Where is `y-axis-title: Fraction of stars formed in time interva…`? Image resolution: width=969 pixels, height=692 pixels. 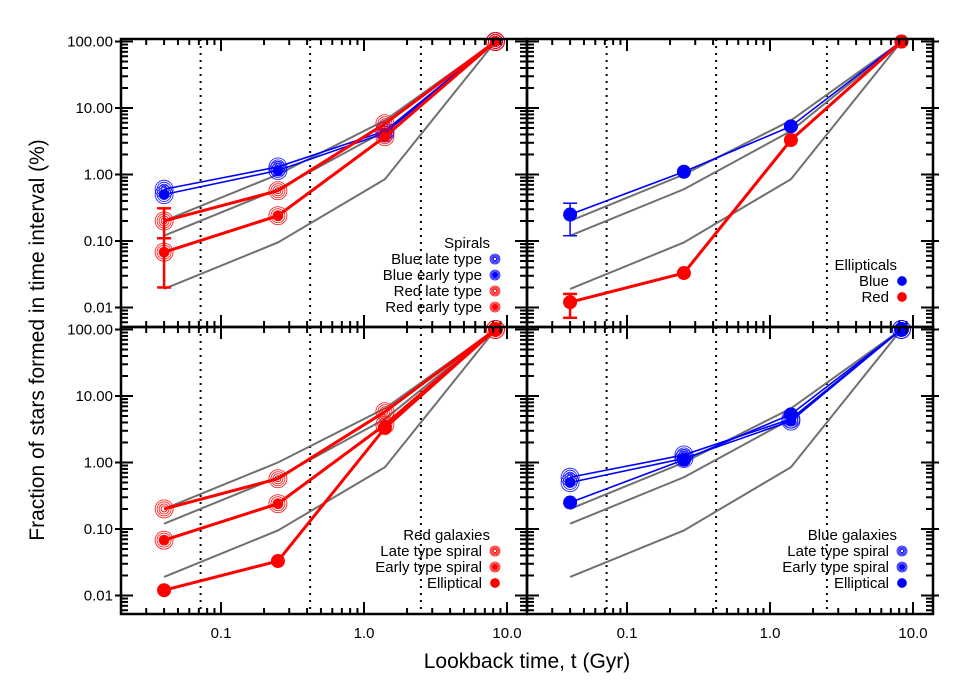 y-axis-title: Fraction of stars formed in time interva… is located at coordinates (37, 339).